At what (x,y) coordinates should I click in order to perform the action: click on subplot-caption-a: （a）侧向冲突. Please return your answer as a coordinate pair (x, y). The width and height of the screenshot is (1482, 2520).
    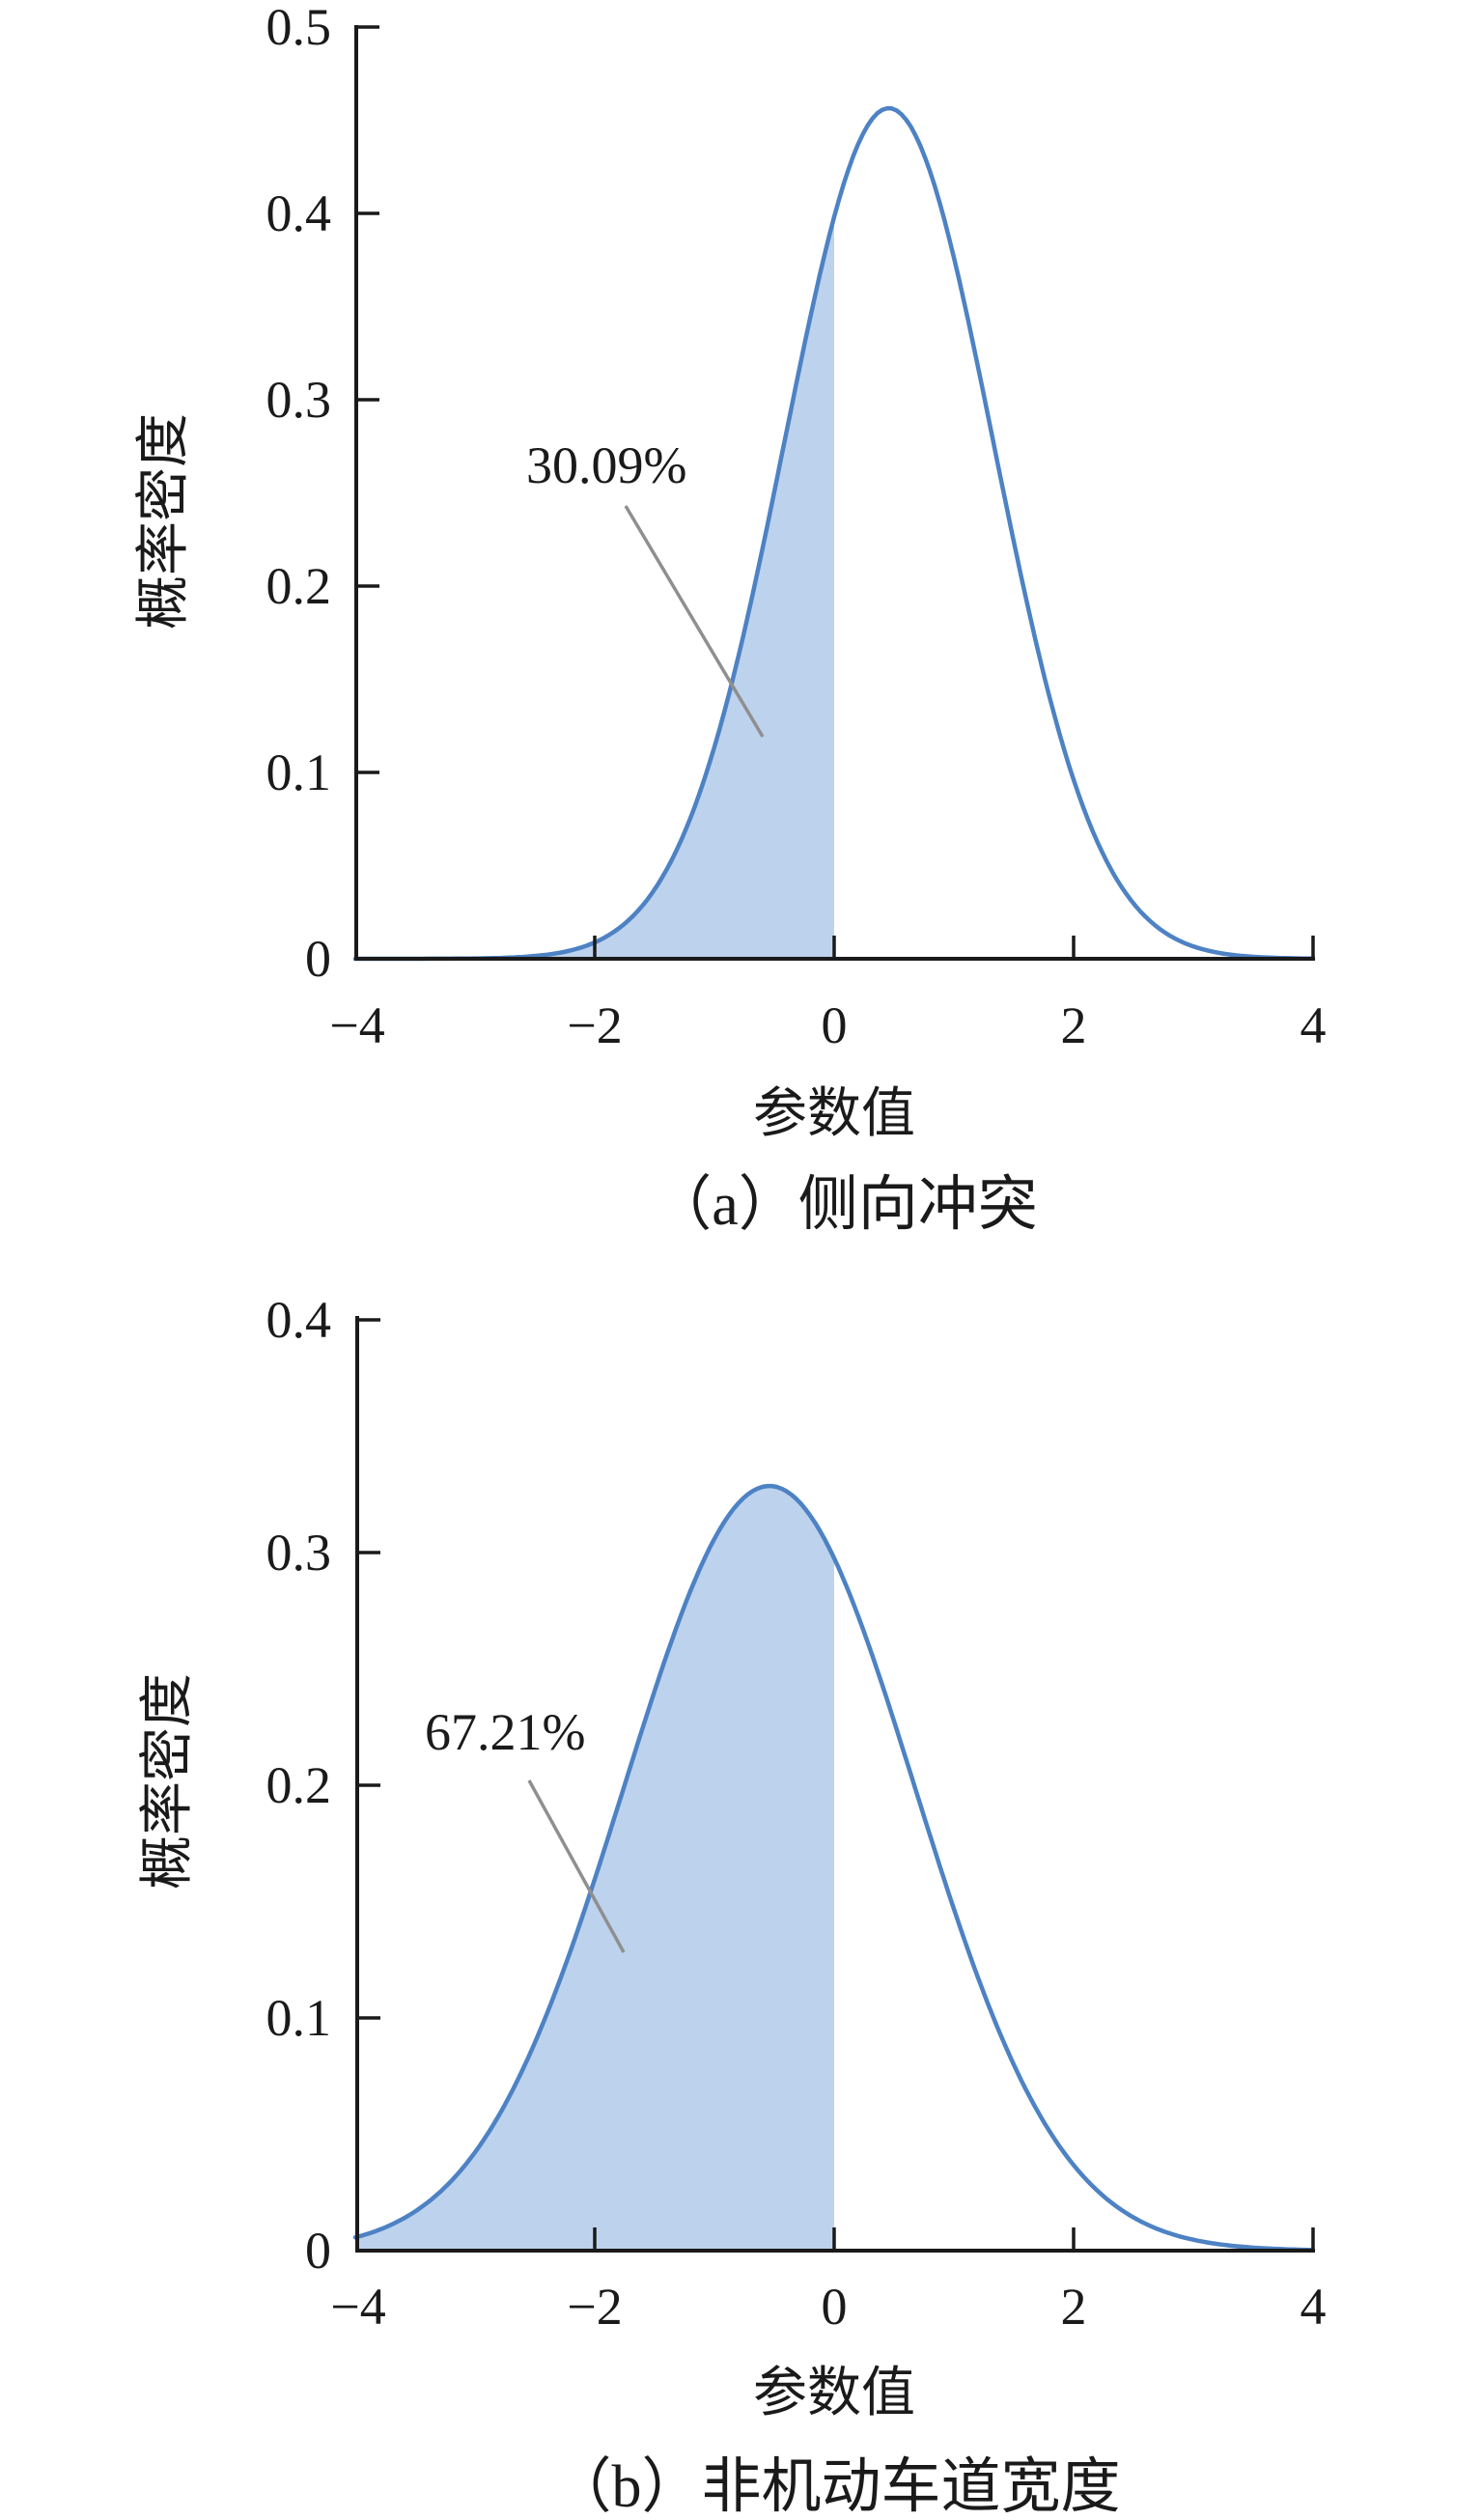
    Looking at the image, I should click on (845, 1205).